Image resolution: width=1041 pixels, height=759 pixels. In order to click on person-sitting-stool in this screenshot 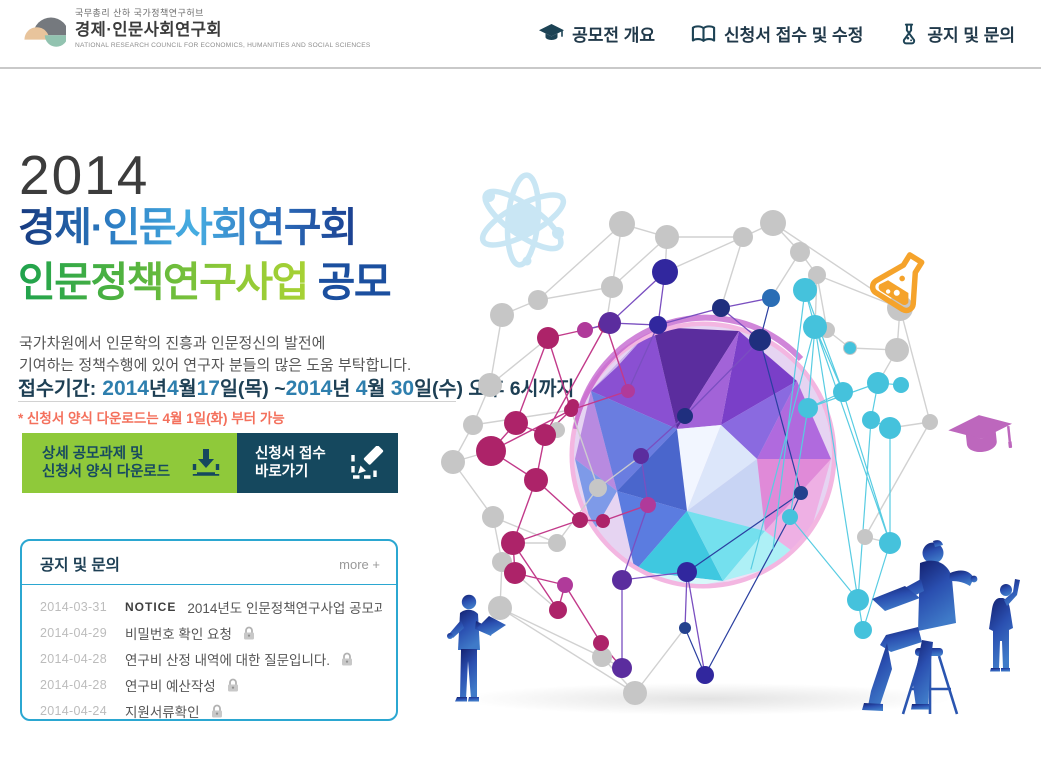, I will do `click(920, 627)`.